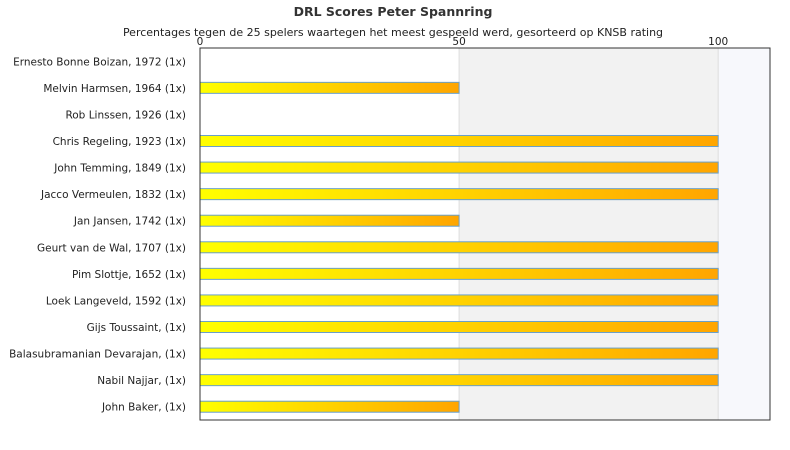 This screenshot has width=790, height=450. I want to click on category-label: Gijs Toussaint, (1x), so click(136, 328).